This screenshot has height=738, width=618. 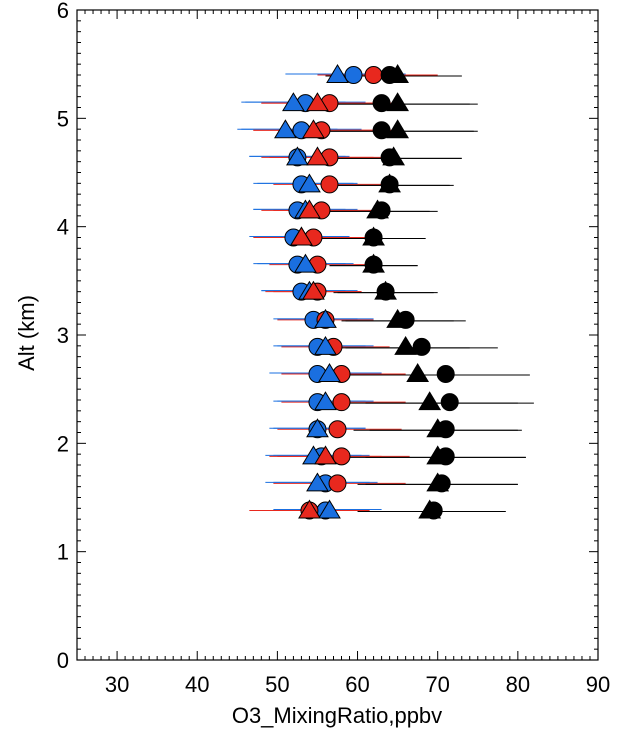 What do you see at coordinates (63, 552) in the screenshot?
I see `y-tick-label: 1` at bounding box center [63, 552].